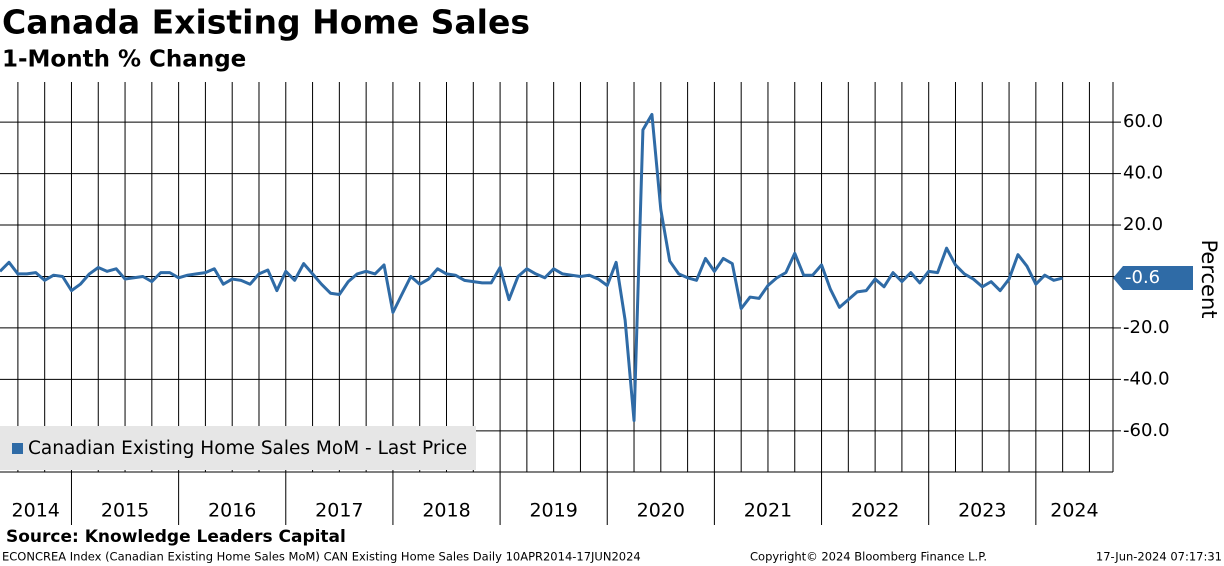 The image size is (1224, 566). Describe the element at coordinates (661, 511) in the screenshot. I see `x-tick-label: 2020` at that location.